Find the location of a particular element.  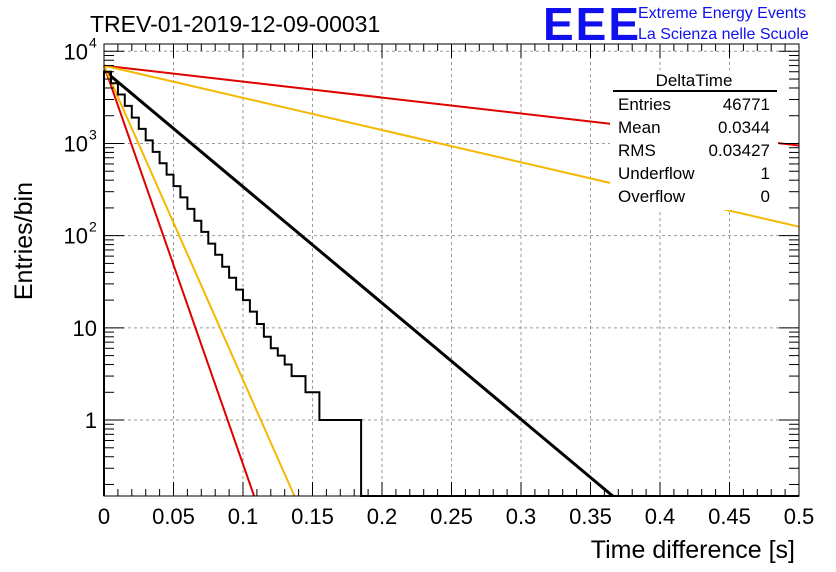

x-tick-label: 0.5 is located at coordinates (799, 516).